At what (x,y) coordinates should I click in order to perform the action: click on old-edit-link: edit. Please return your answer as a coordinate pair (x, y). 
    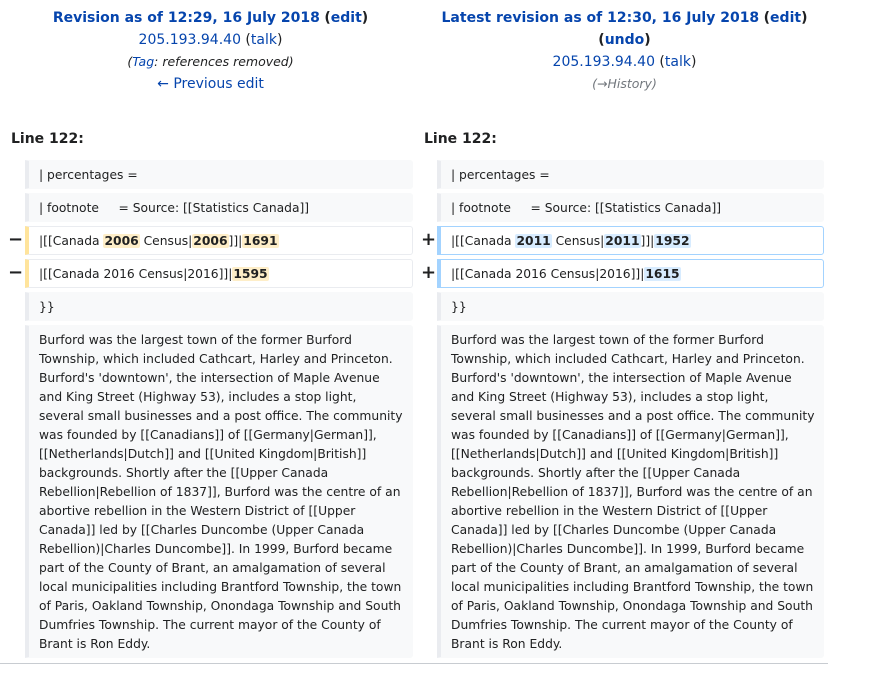
    Looking at the image, I should click on (346, 18).